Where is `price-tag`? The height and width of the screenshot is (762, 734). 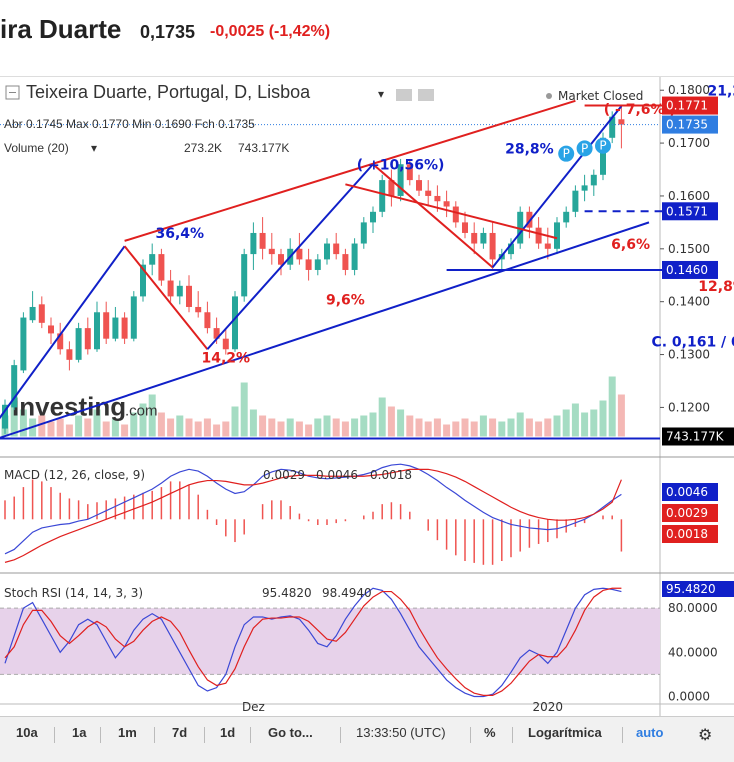 price-tag is located at coordinates (690, 211).